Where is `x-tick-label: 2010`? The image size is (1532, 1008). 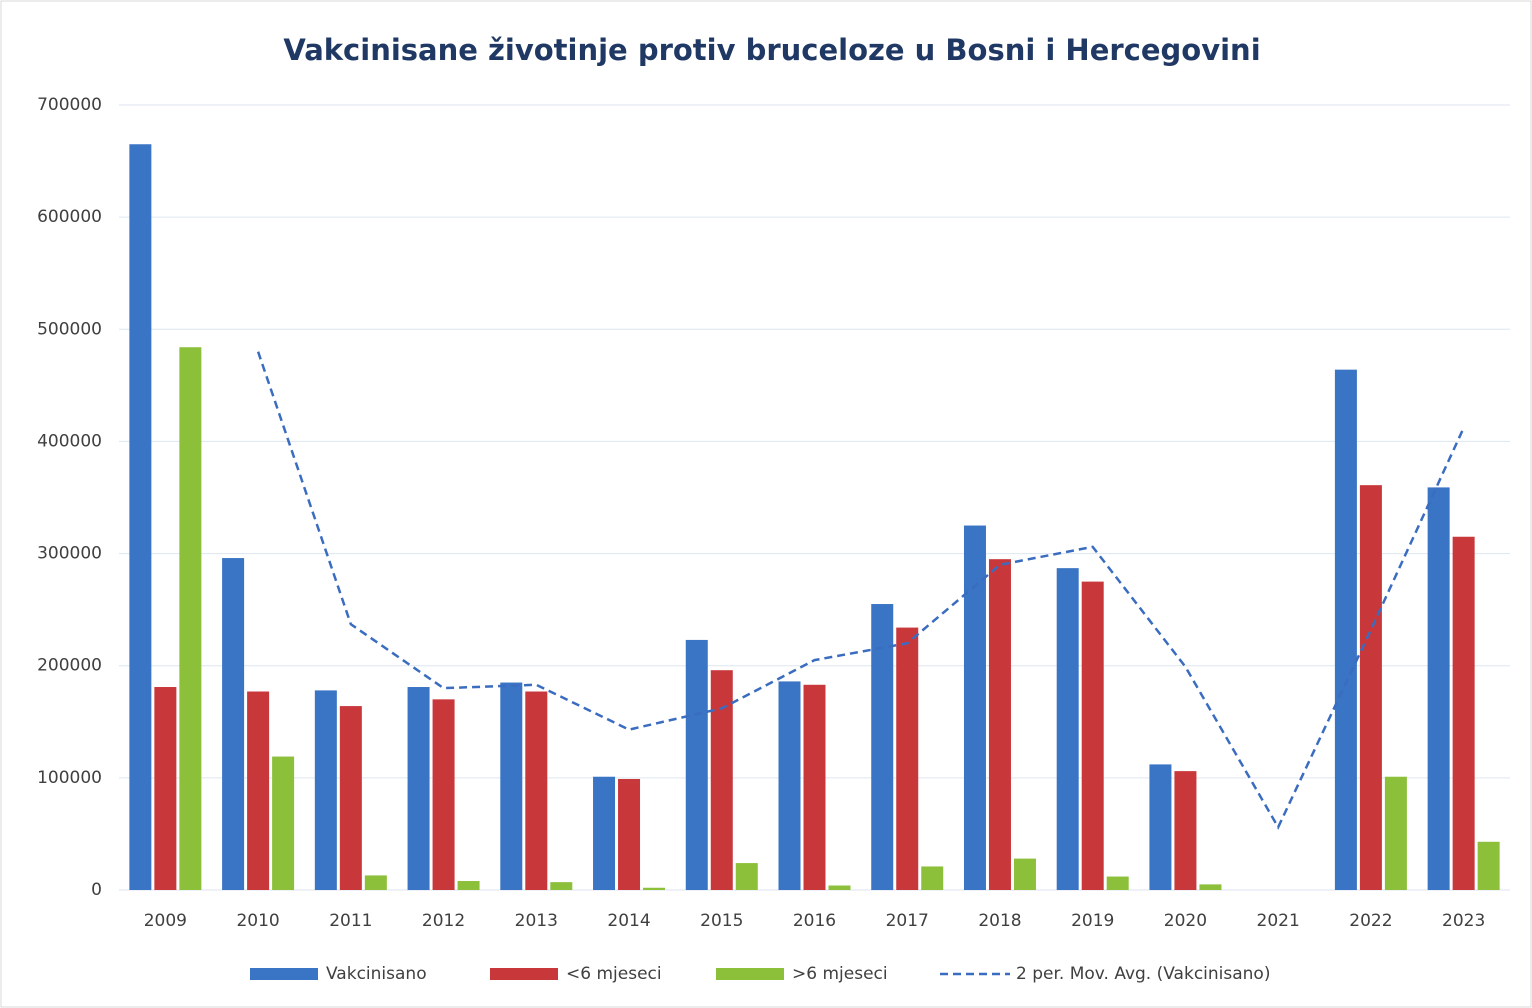 x-tick-label: 2010 is located at coordinates (257, 921).